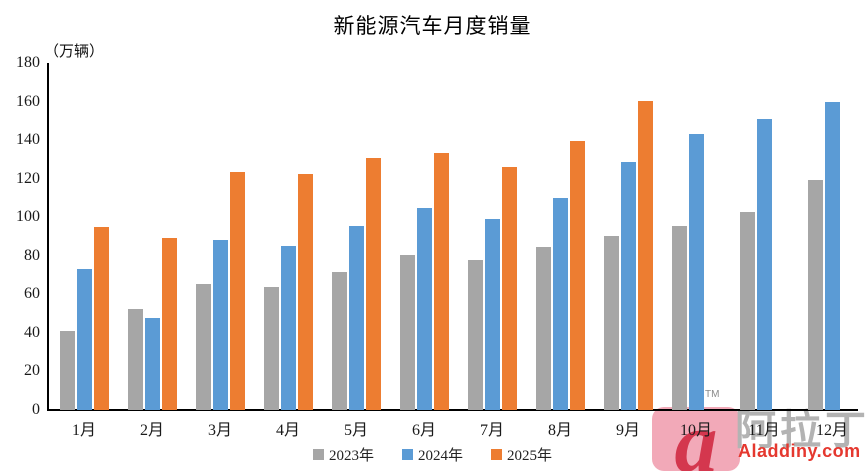 This screenshot has width=865, height=471. Describe the element at coordinates (509, 288) in the screenshot. I see `bar-2025年-7月` at that location.